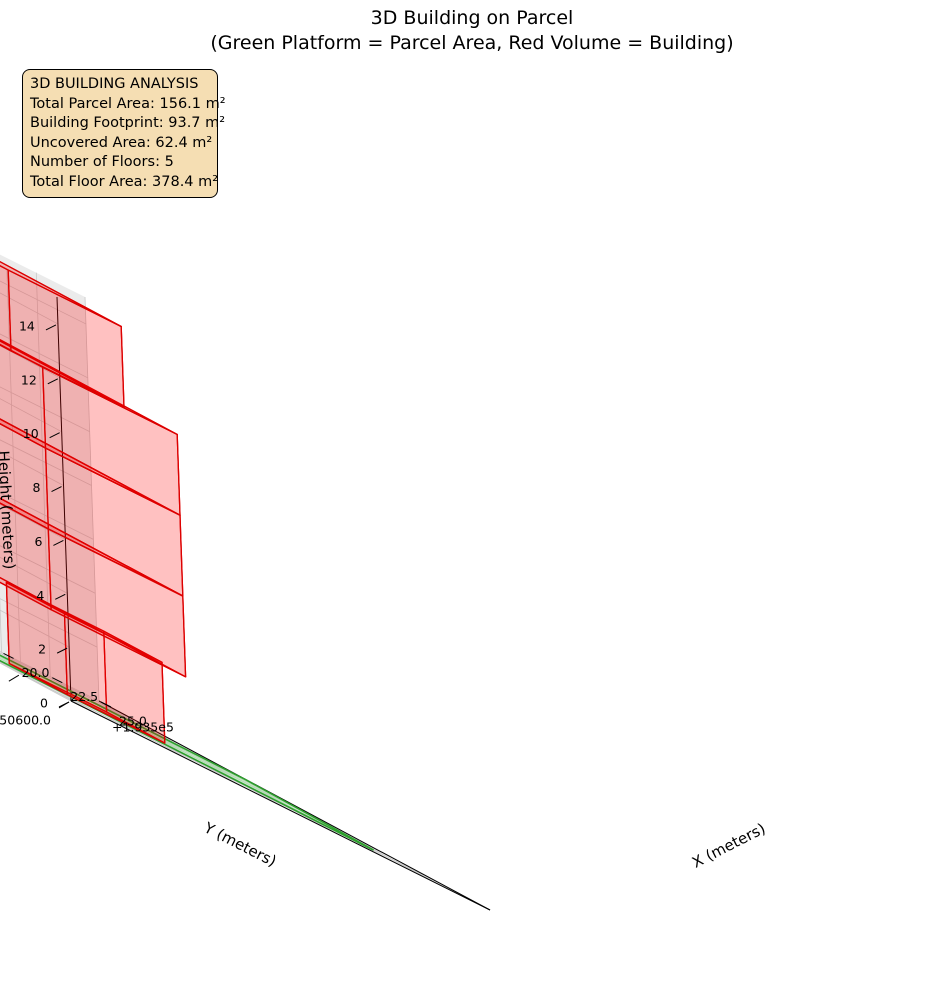 The image size is (944, 992). What do you see at coordinates (102, 162) in the screenshot?
I see `analysis-line: Number of Floors: 5` at bounding box center [102, 162].